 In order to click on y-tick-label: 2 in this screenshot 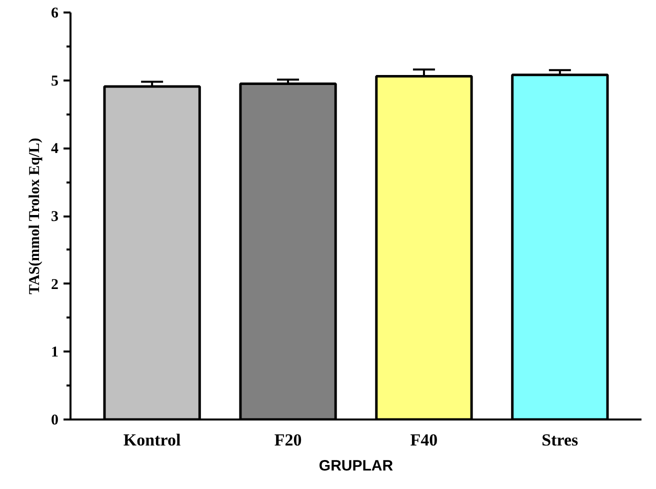, I will do `click(54, 284)`.